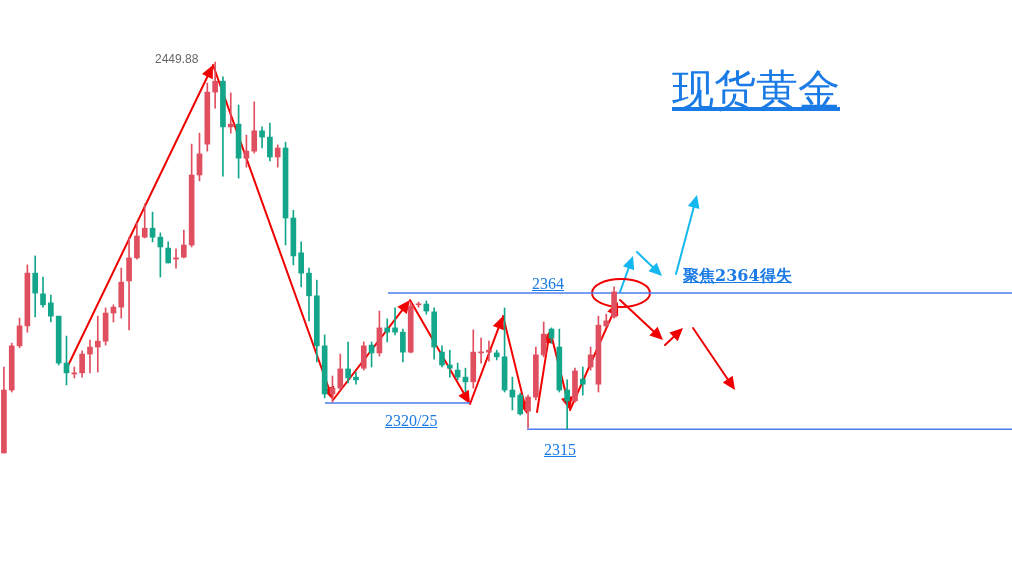  Describe the element at coordinates (560, 450) in the screenshot. I see `annotation: 2315` at that location.